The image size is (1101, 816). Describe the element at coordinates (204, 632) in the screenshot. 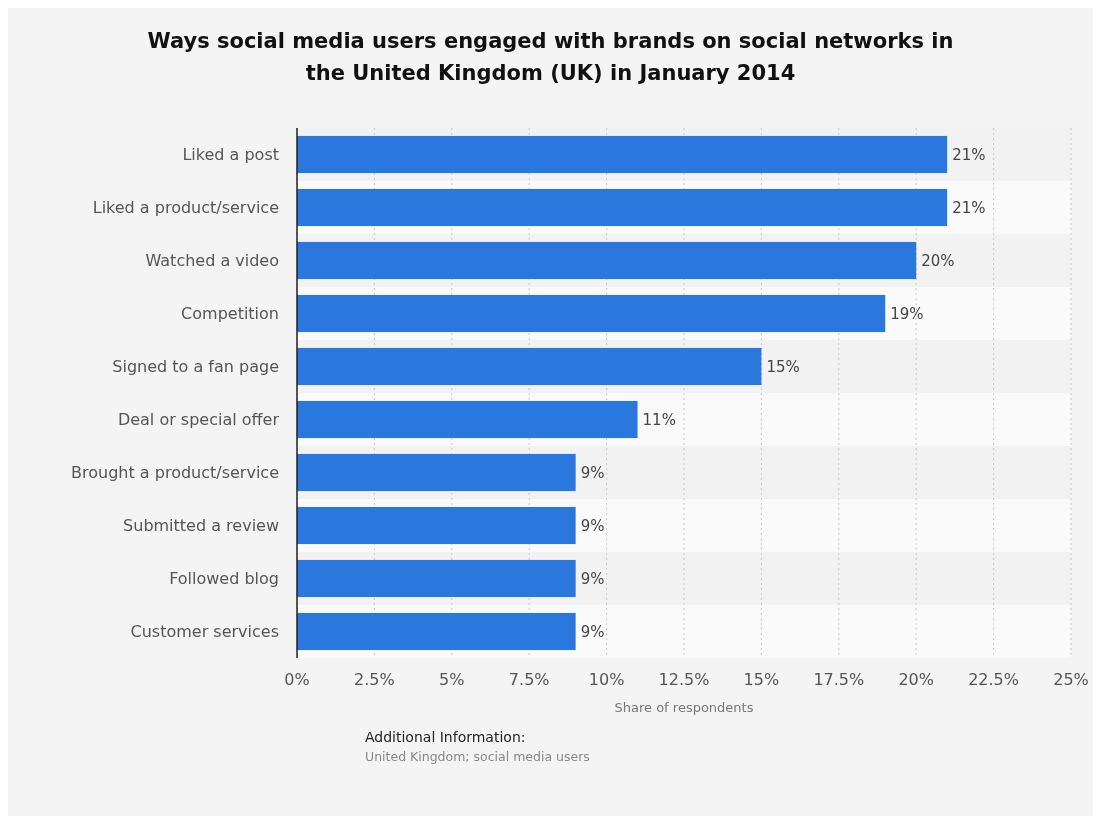

I see `y-tick-label: Customer services` at that location.